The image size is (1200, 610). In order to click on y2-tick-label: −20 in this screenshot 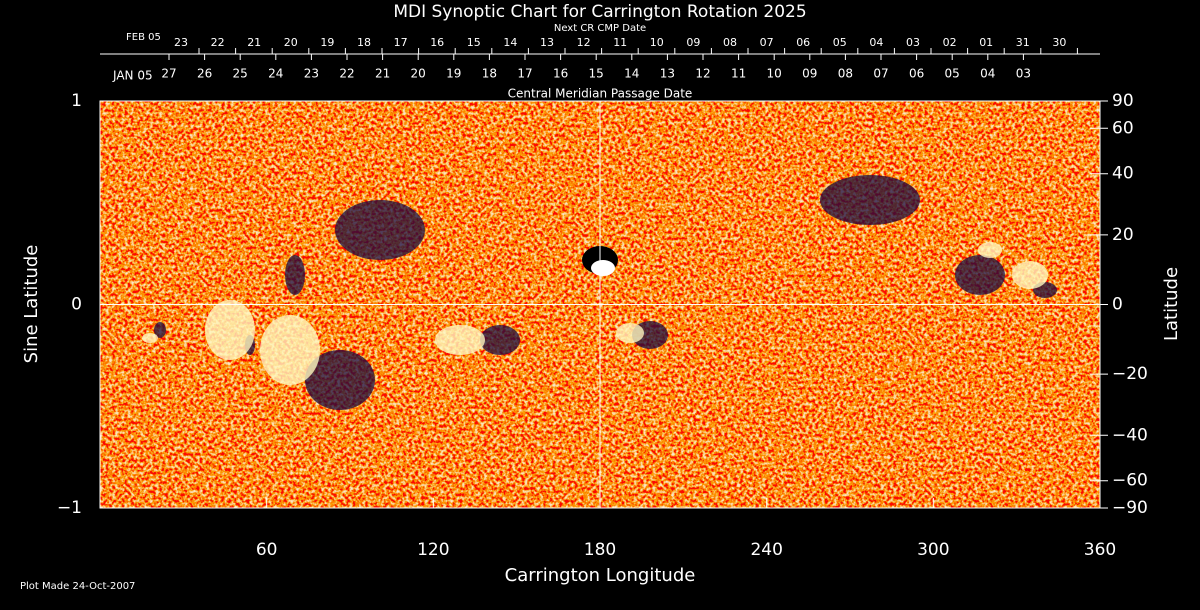, I will do `click(1130, 374)`.